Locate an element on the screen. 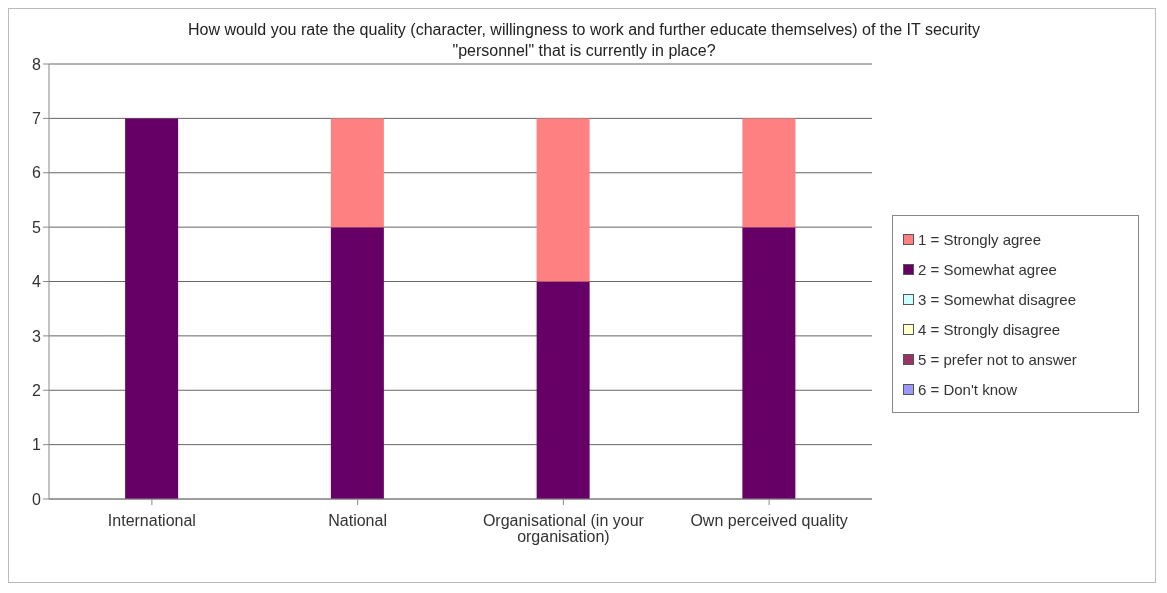 This screenshot has width=1167, height=593. y-tick-label: 4 is located at coordinates (37, 282).